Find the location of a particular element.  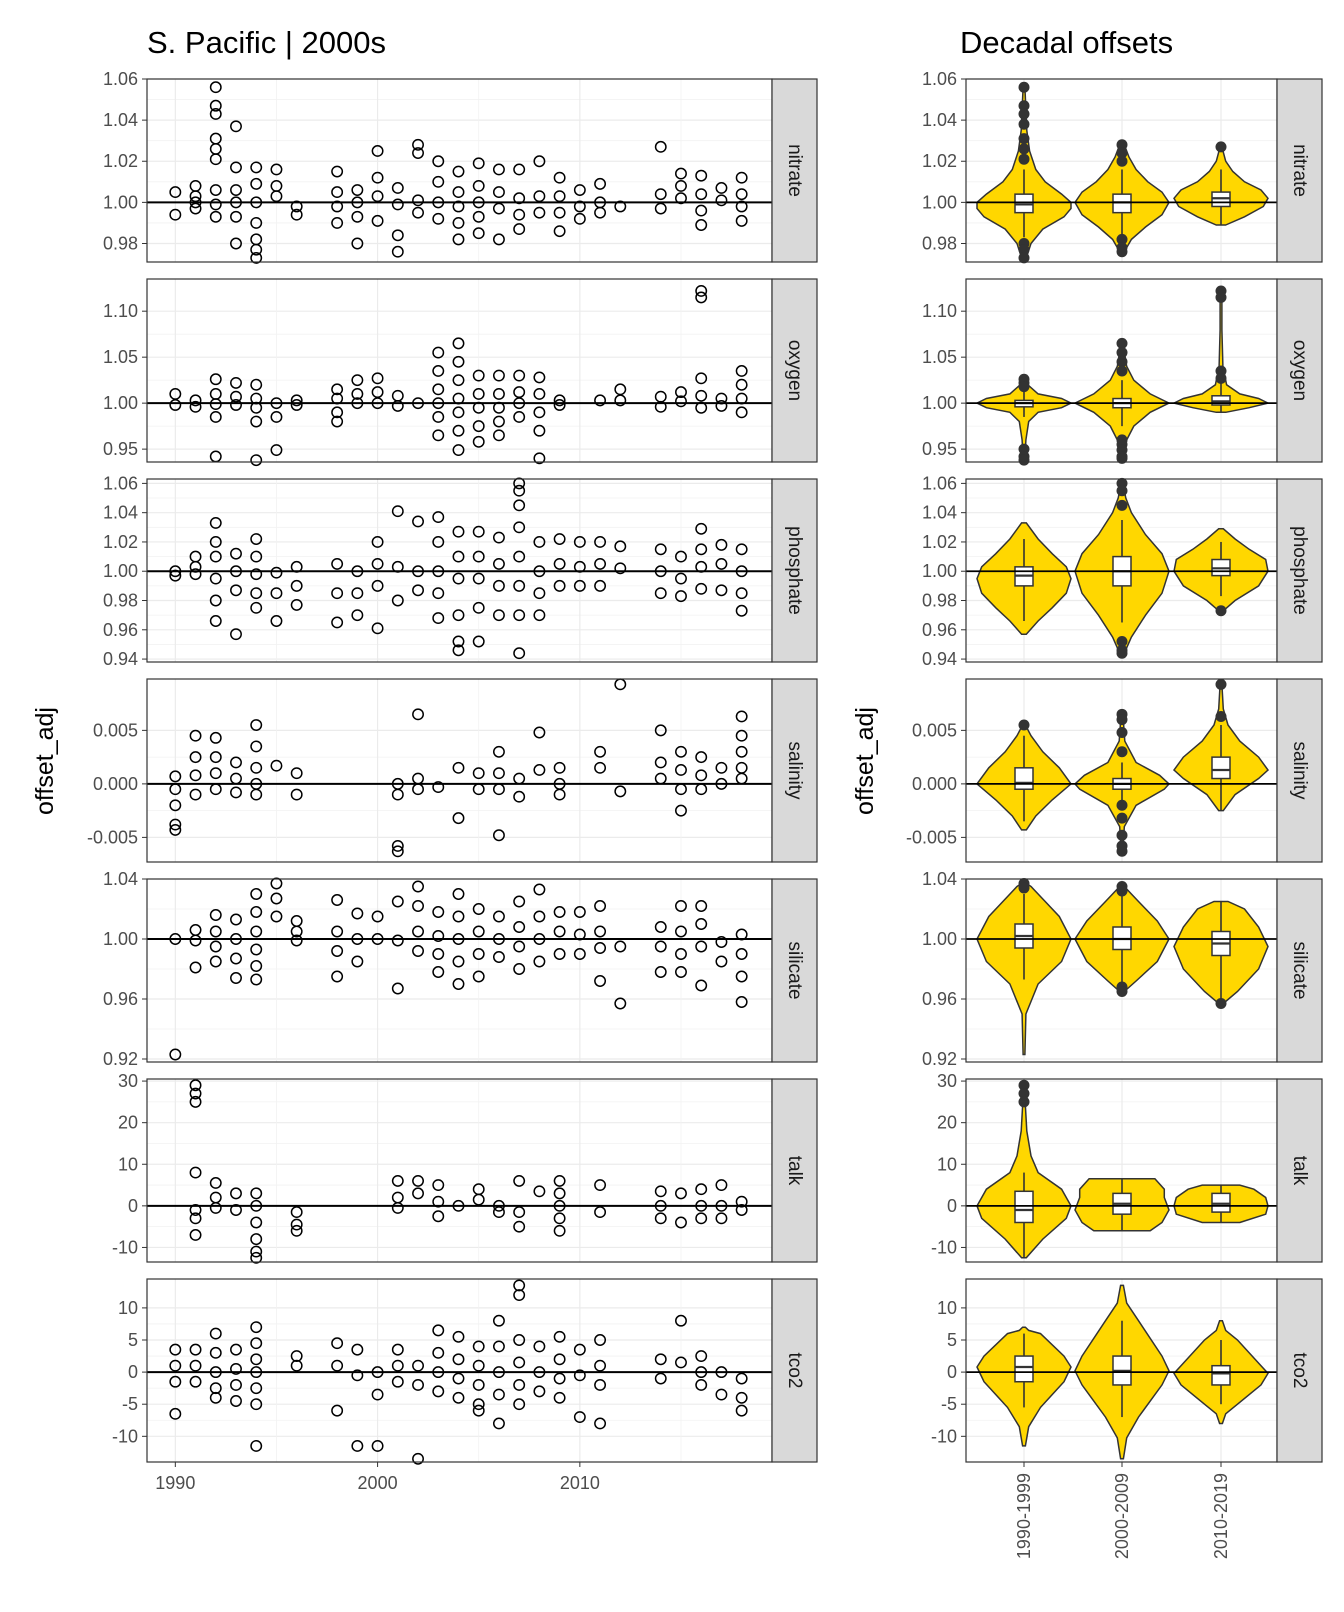

facet-strip is located at coordinates (794, 170).